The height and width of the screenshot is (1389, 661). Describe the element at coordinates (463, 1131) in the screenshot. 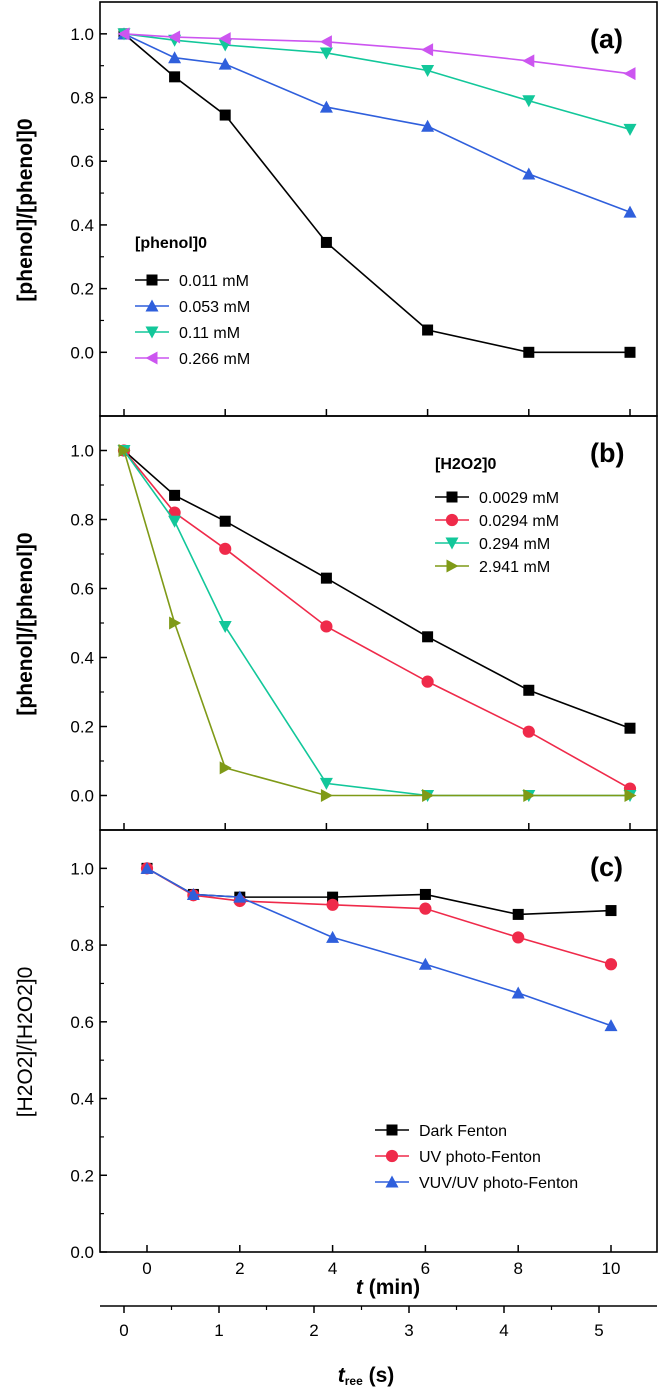

I see `legend-label: Dark Fenton` at that location.